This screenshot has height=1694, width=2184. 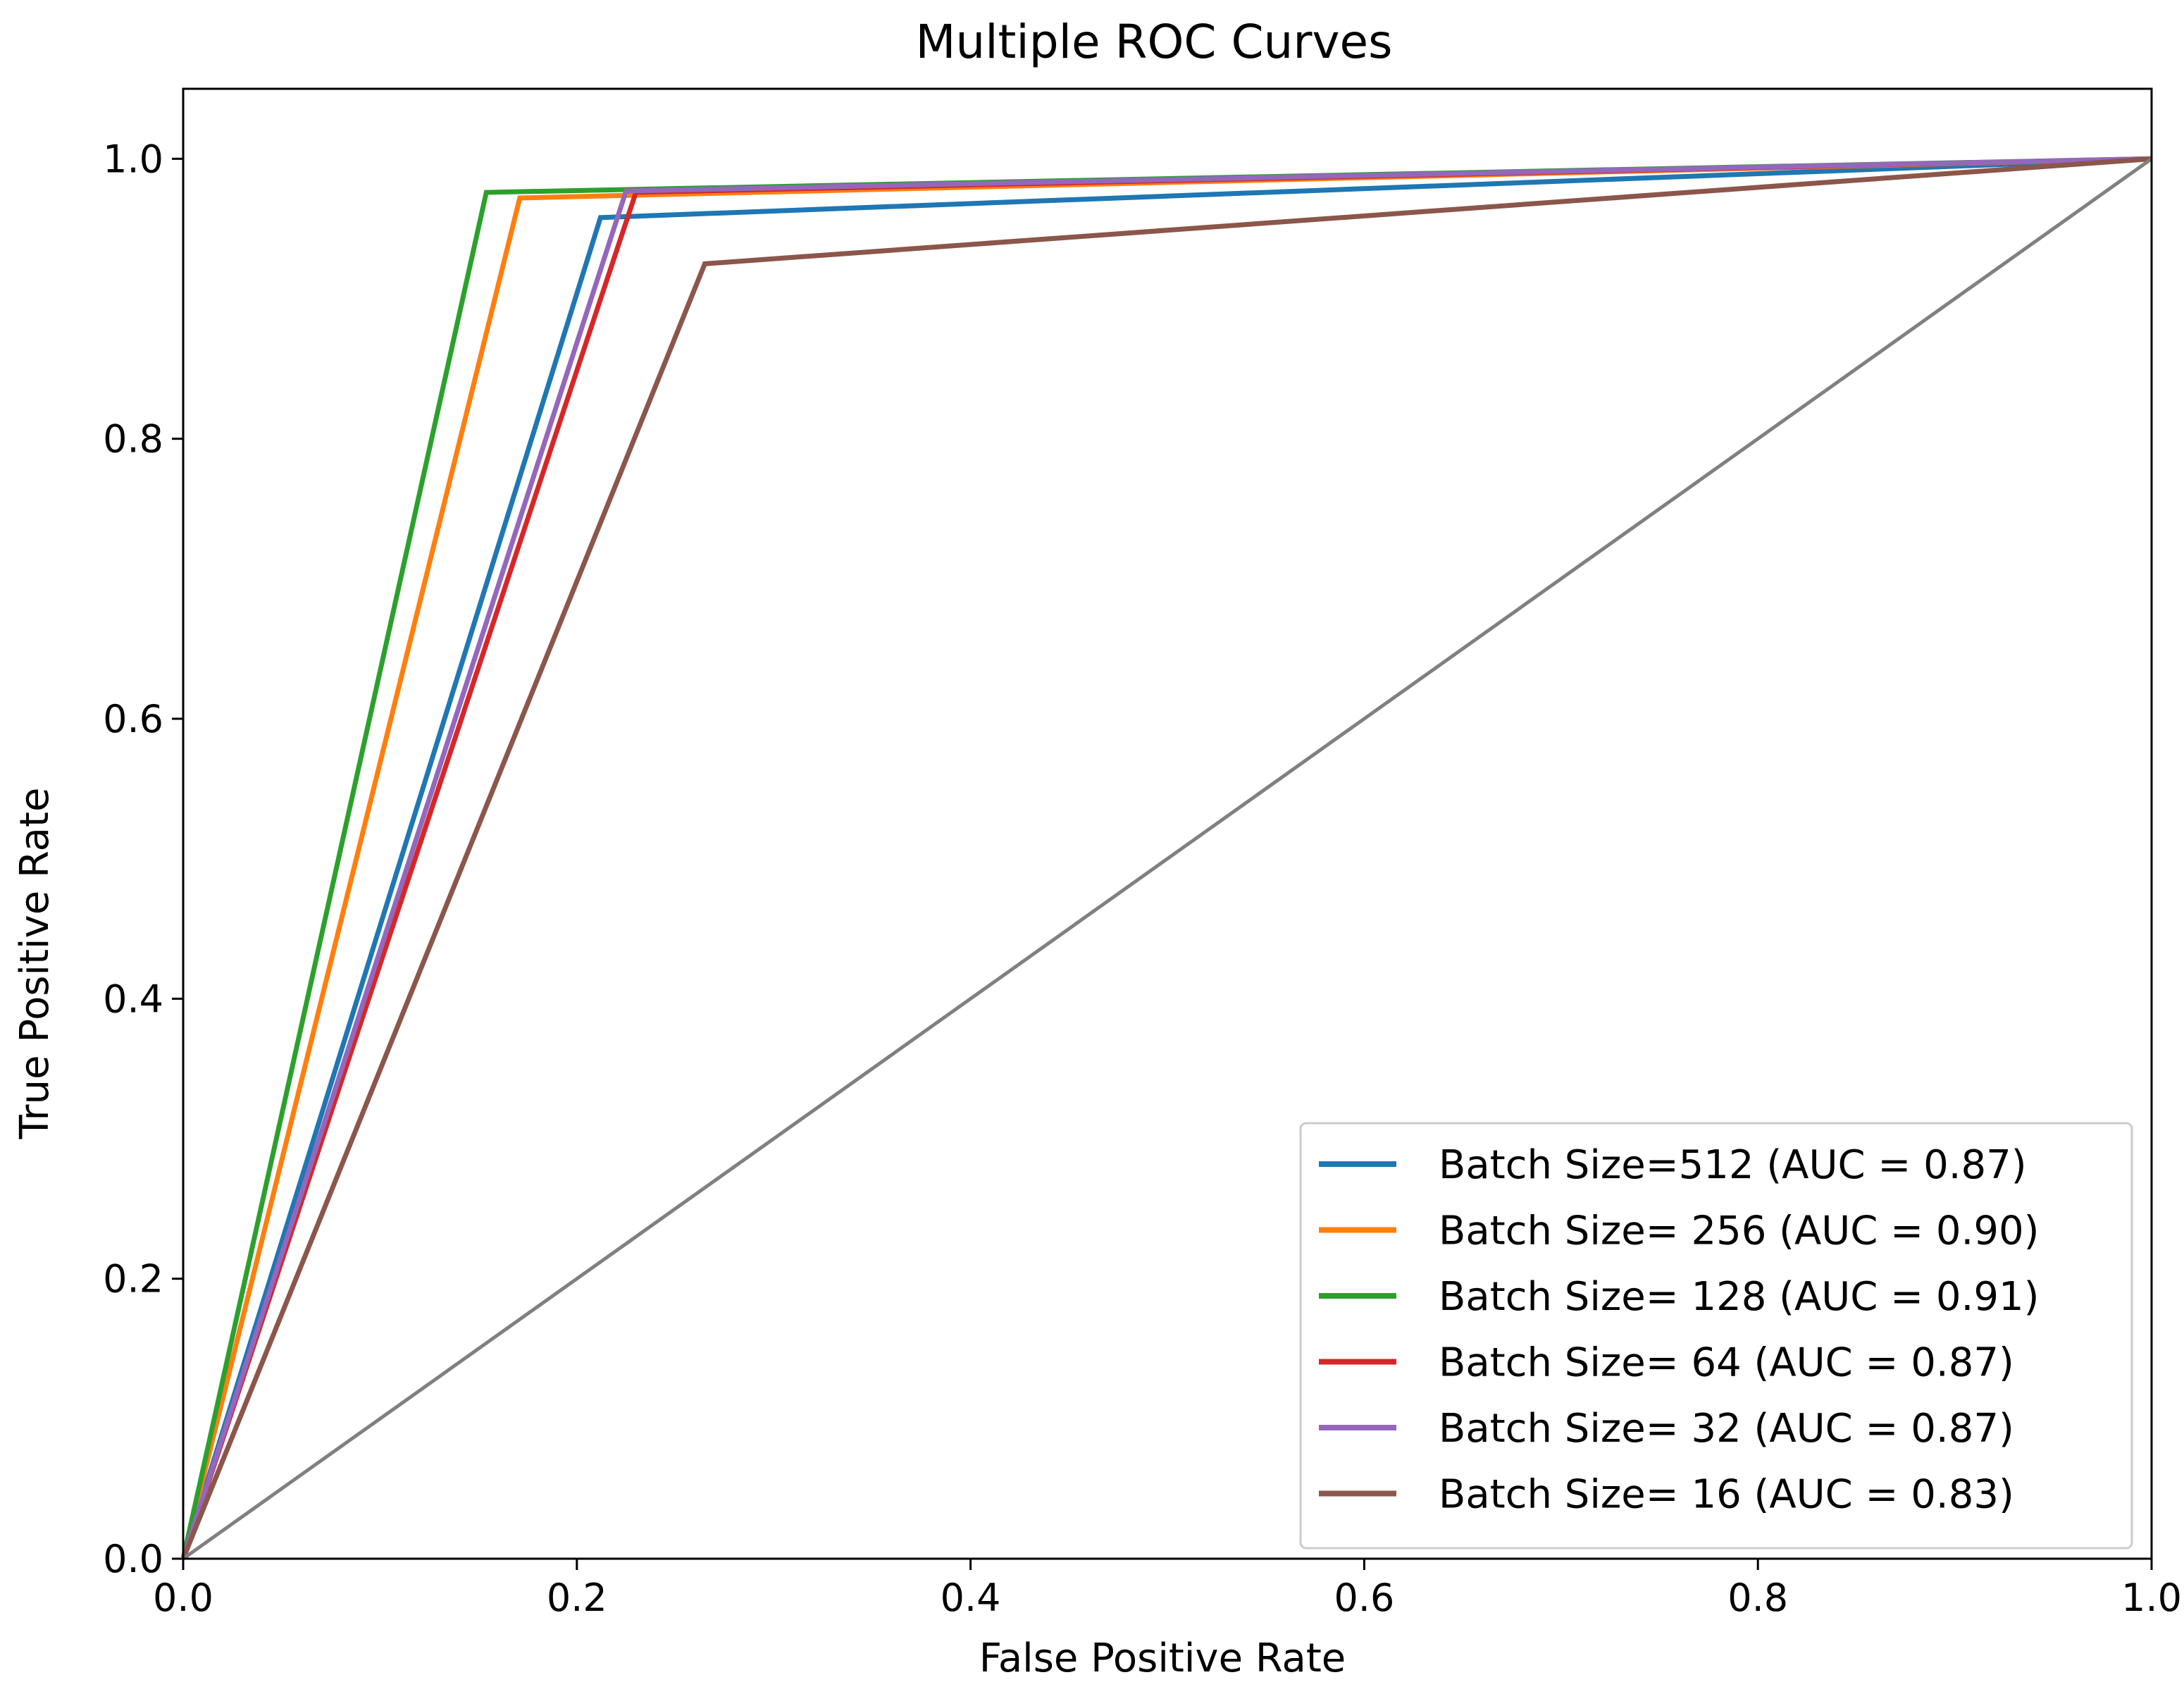 What do you see at coordinates (1733, 1165) in the screenshot?
I see `legend-label-0: Batch Size=512 (AUC = 0.87)` at bounding box center [1733, 1165].